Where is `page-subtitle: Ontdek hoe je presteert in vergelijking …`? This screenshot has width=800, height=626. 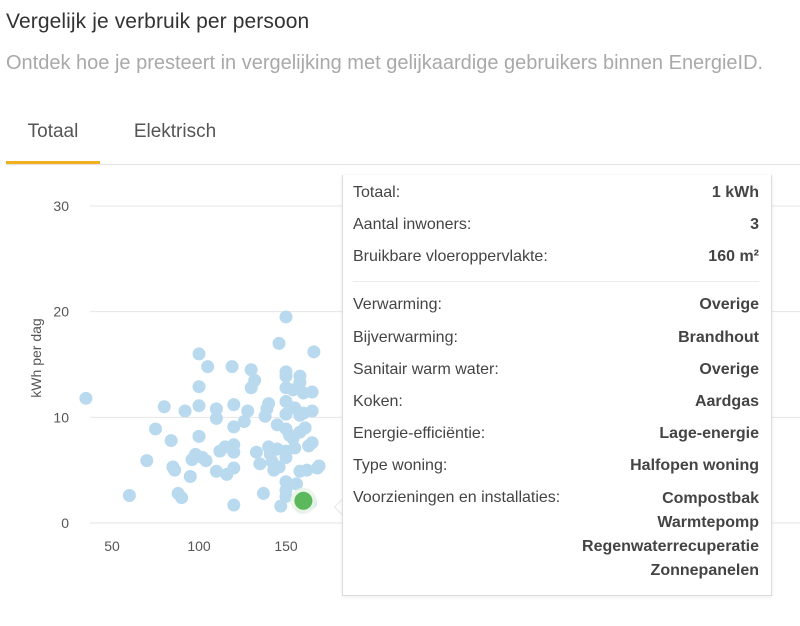
page-subtitle: Ontdek hoe je presteert in vergelijking … is located at coordinates (385, 63).